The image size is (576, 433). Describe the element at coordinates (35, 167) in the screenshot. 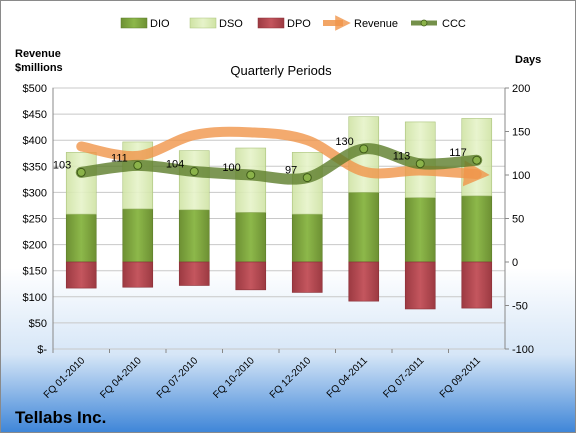

I see `left-tick-label: $350` at that location.